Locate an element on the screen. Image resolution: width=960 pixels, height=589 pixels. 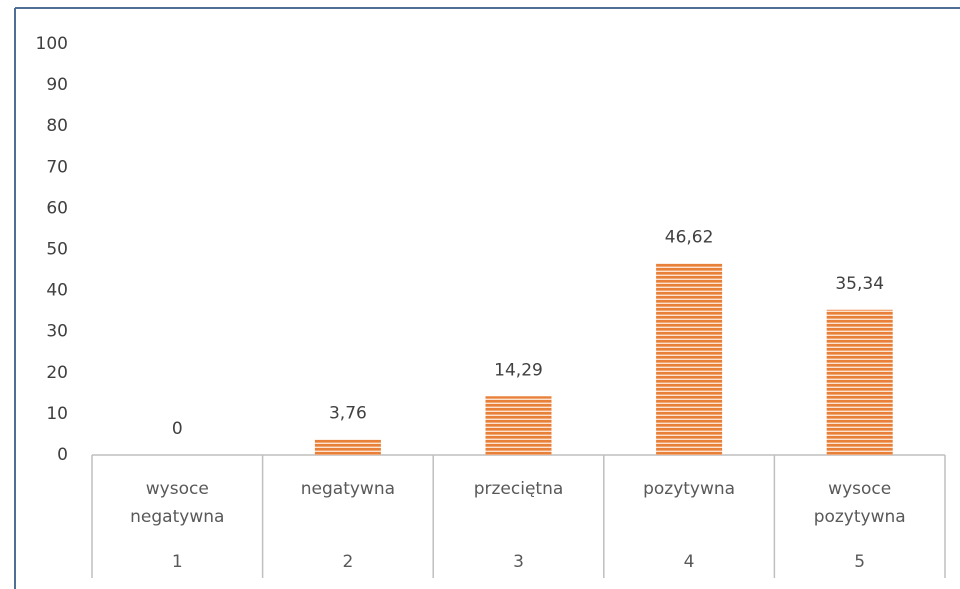
value-label: 3,76 is located at coordinates (348, 414).